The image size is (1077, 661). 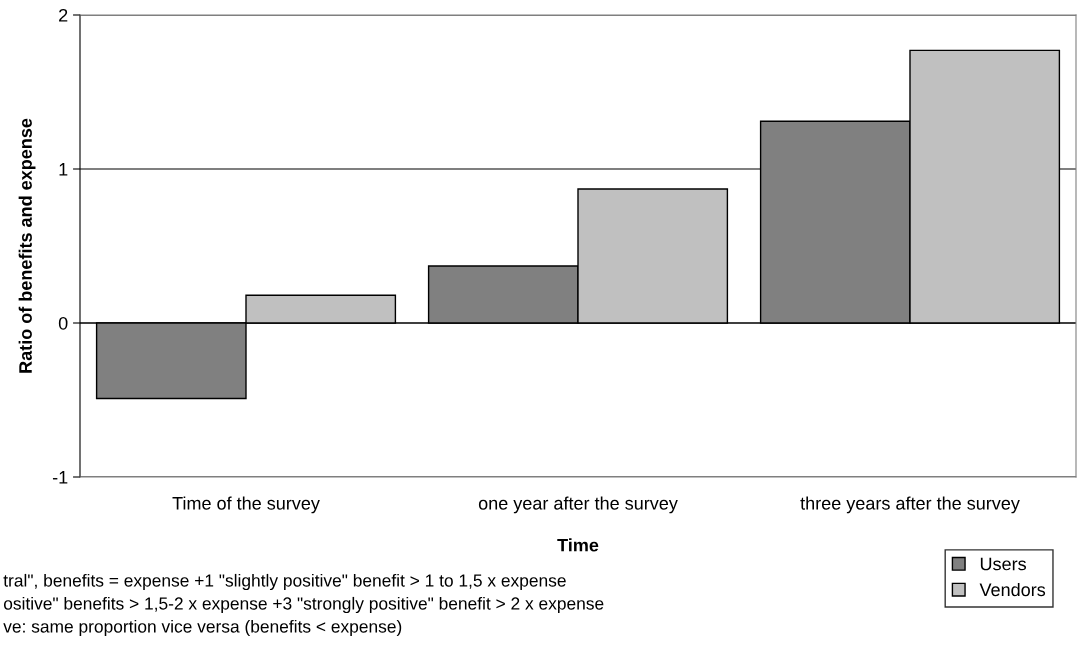 I want to click on y-axis-title: Ratio of benefits and expense, so click(x=27, y=245).